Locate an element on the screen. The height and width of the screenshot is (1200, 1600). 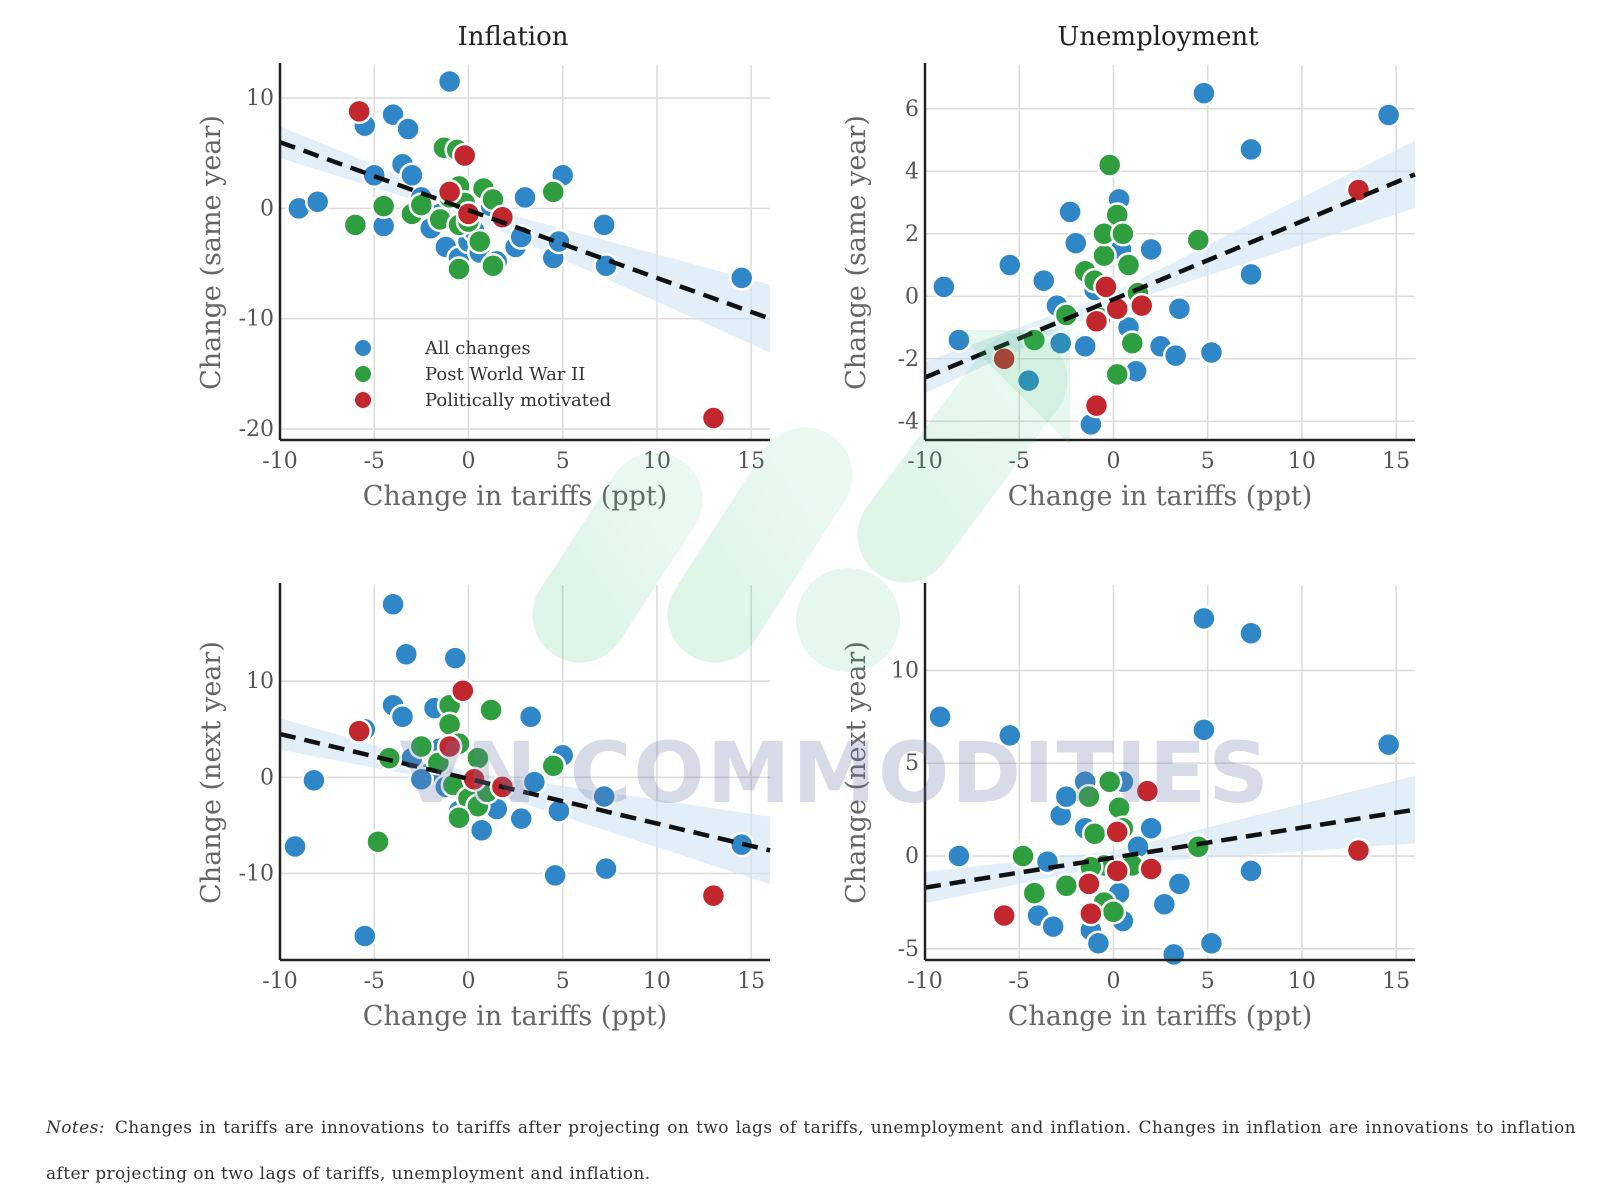
y-tick-label: -2 is located at coordinates (908, 359).